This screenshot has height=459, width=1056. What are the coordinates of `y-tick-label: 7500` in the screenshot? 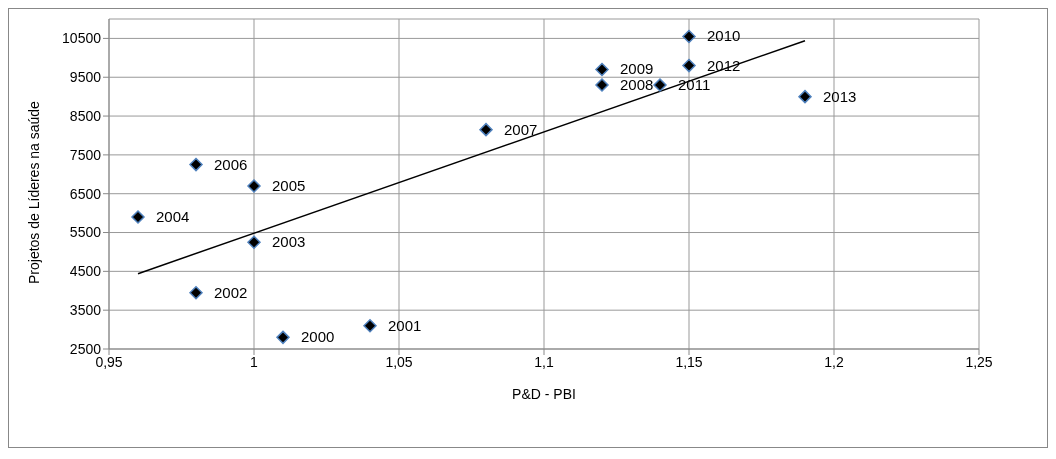 It's located at (85, 154).